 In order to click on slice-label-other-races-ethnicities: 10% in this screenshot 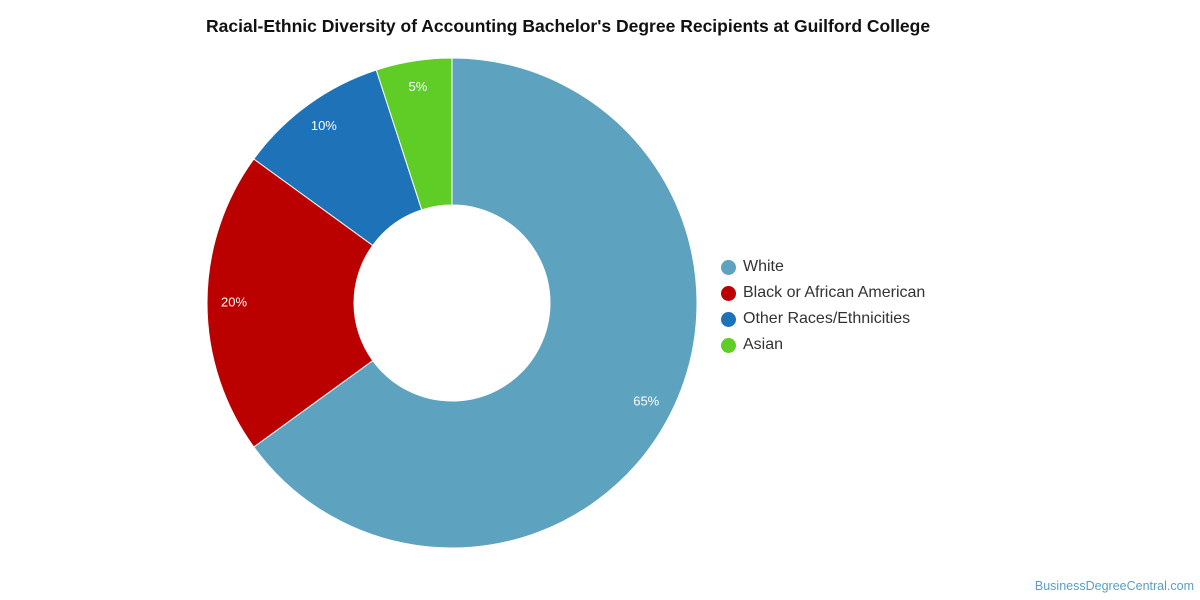, I will do `click(324, 125)`.